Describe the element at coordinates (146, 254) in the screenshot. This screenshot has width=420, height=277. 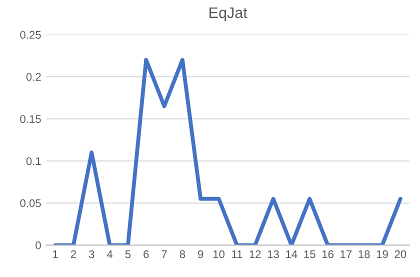
I see `x-tick-label: 6` at that location.